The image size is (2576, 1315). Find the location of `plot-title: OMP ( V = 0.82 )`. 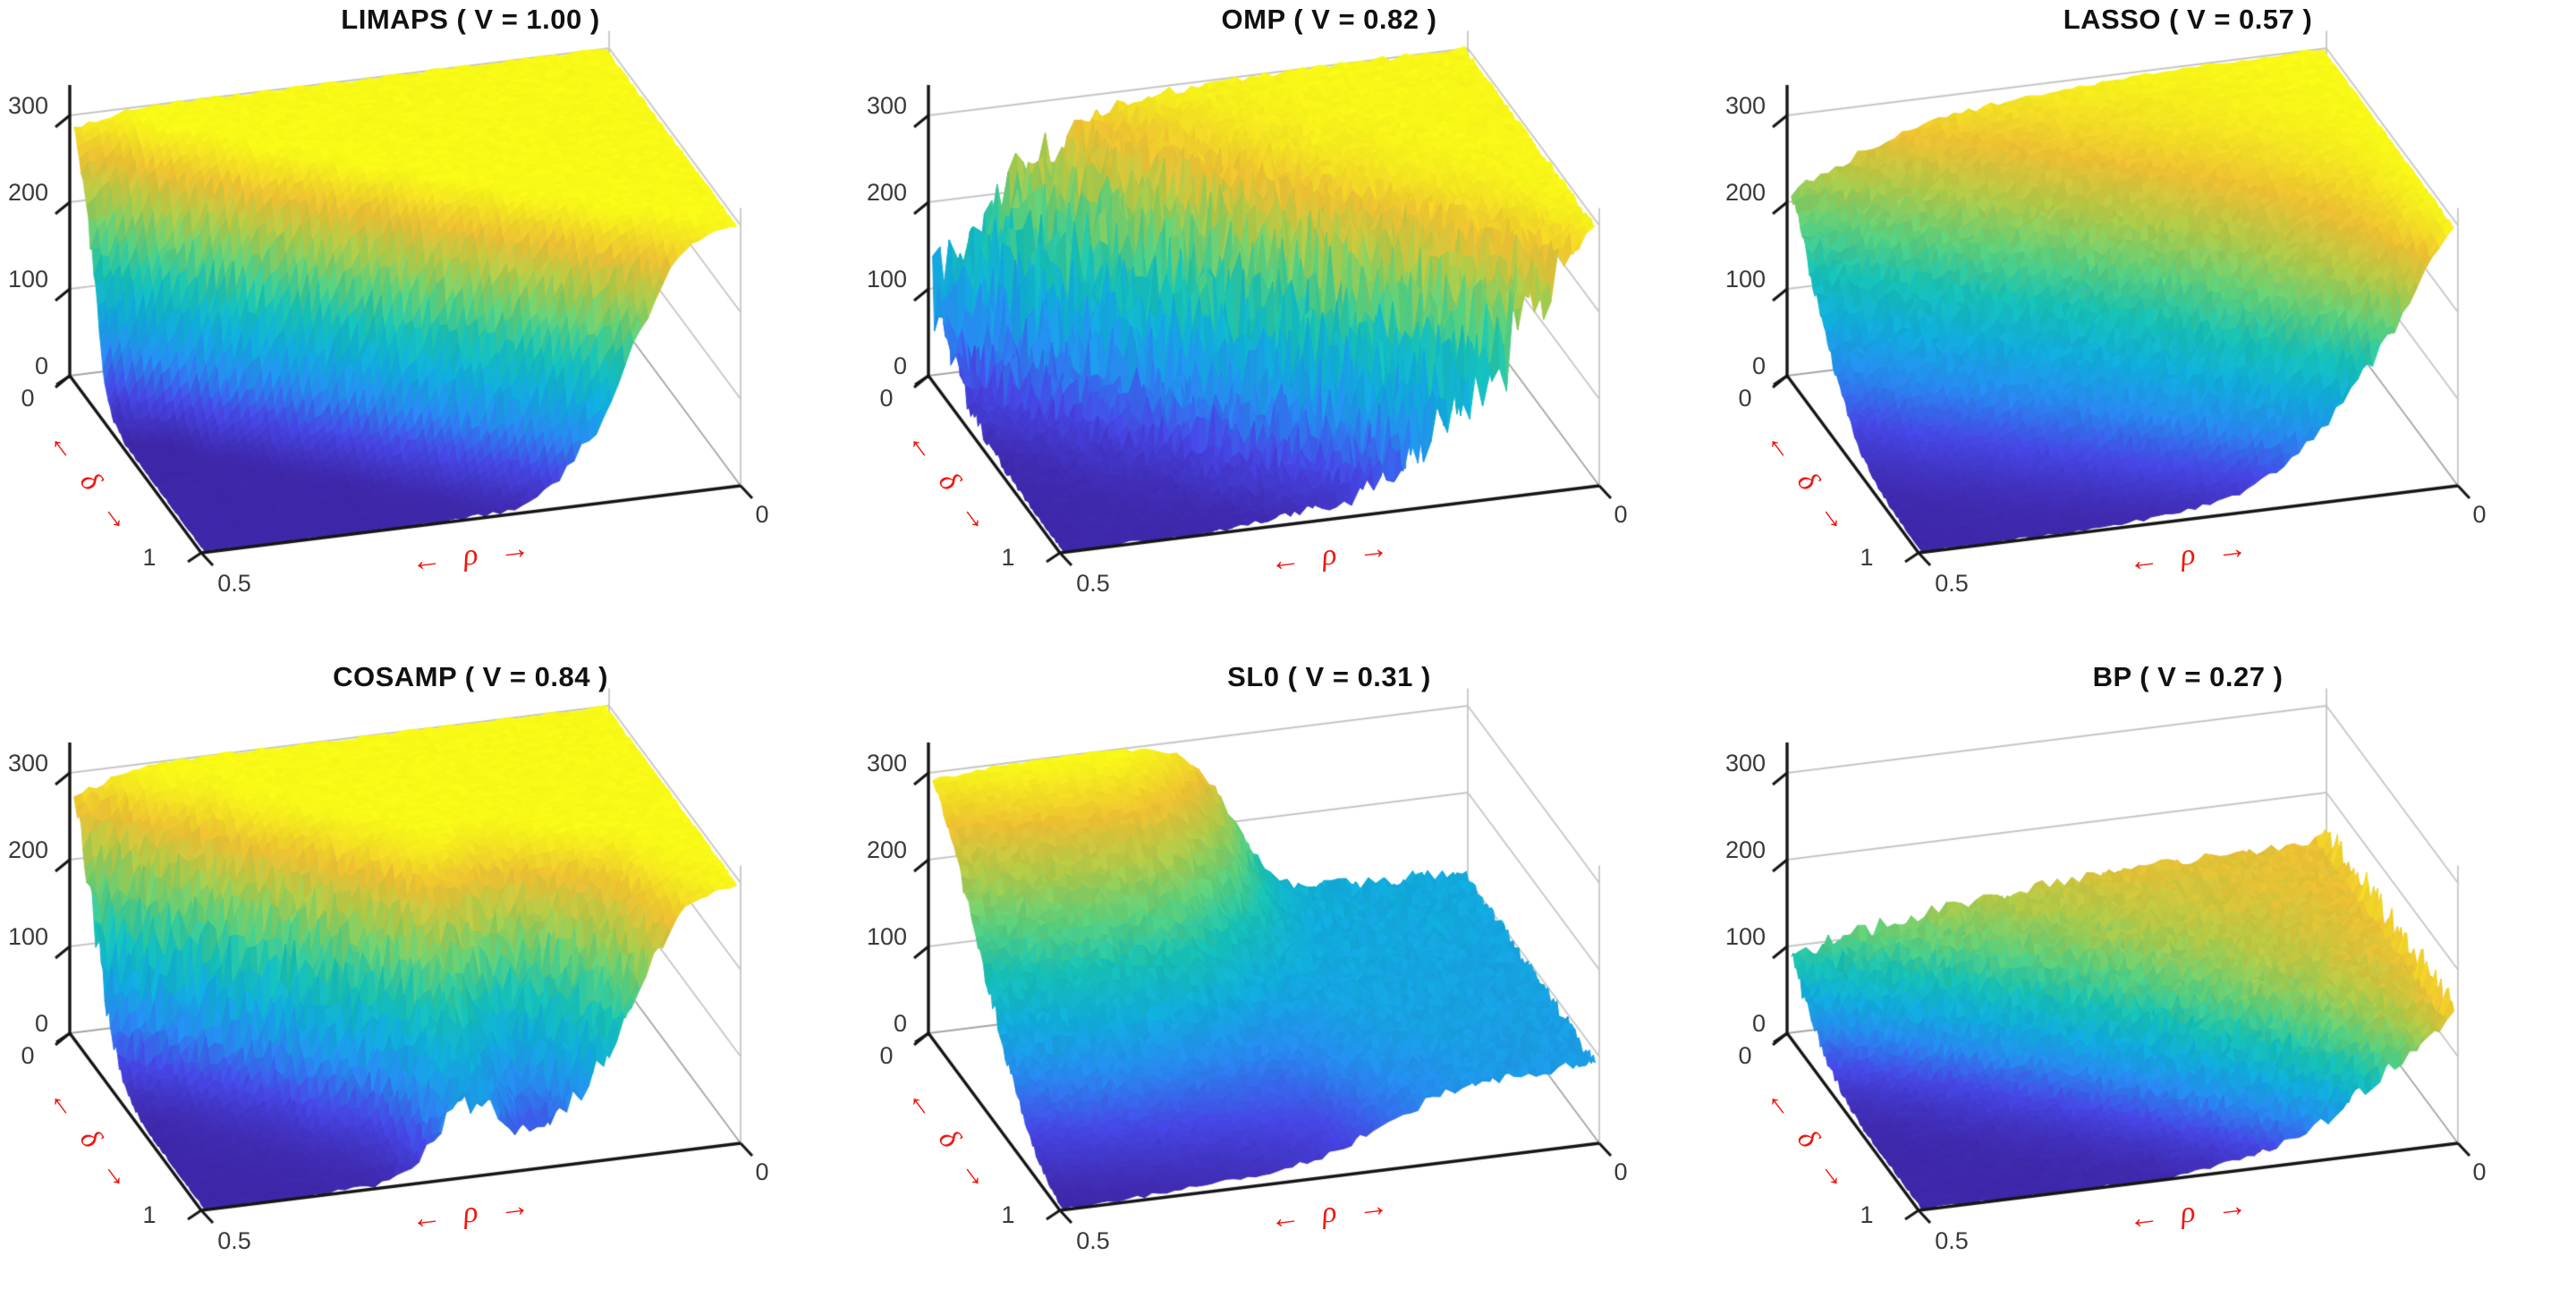

plot-title: OMP ( V = 0.82 ) is located at coordinates (1329, 19).